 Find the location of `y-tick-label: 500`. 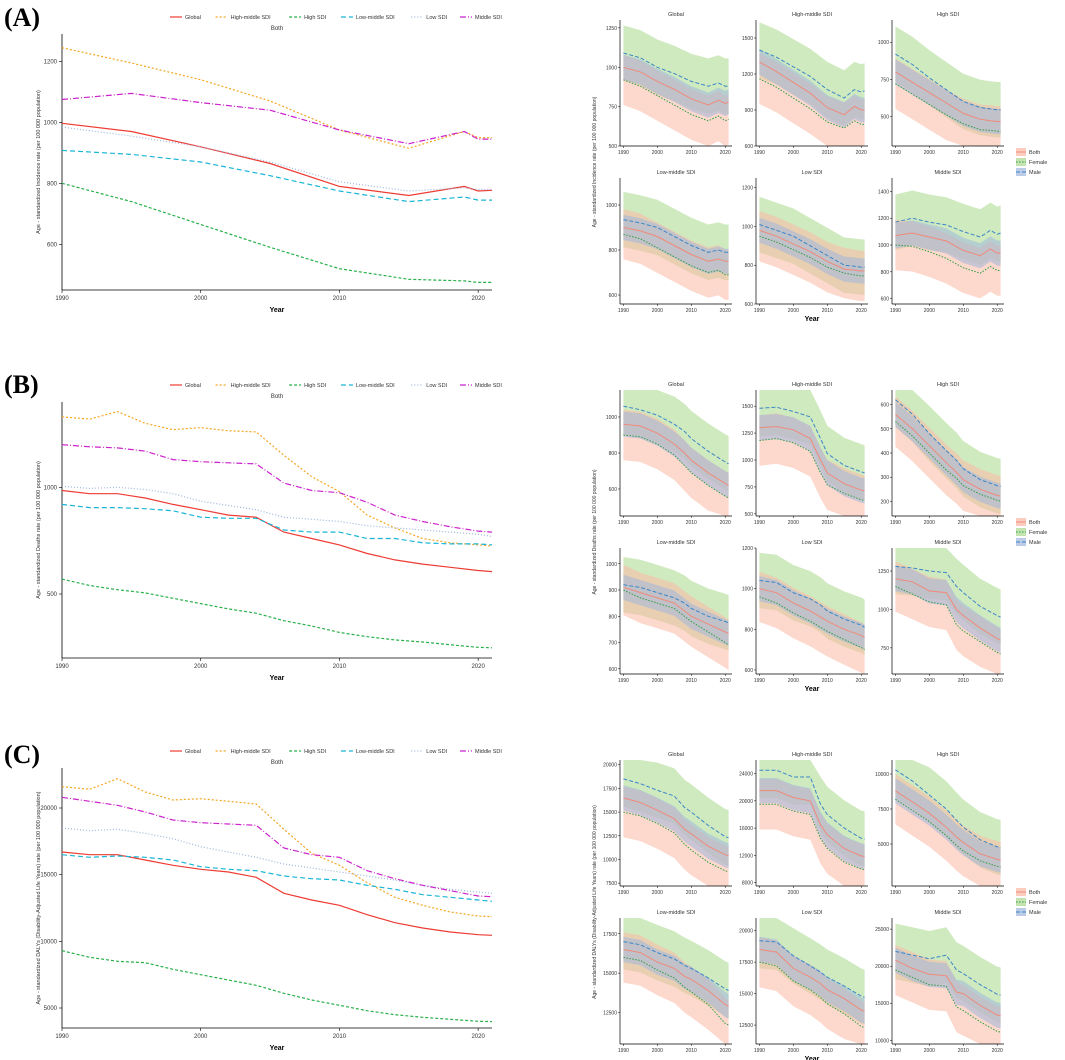

y-tick-label: 500 is located at coordinates (885, 117).